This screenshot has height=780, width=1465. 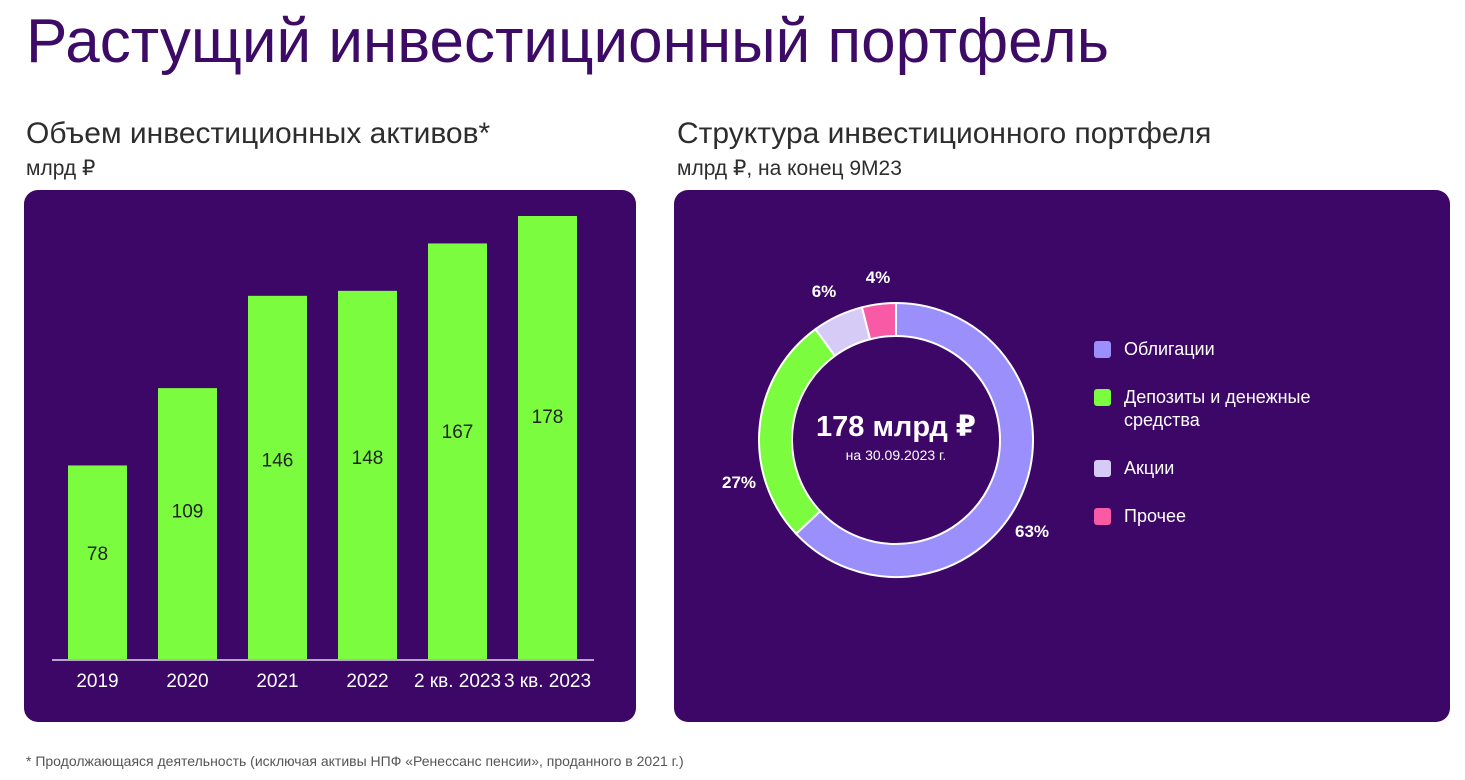 What do you see at coordinates (188, 511) in the screenshot?
I see `bar-value-label: 109` at bounding box center [188, 511].